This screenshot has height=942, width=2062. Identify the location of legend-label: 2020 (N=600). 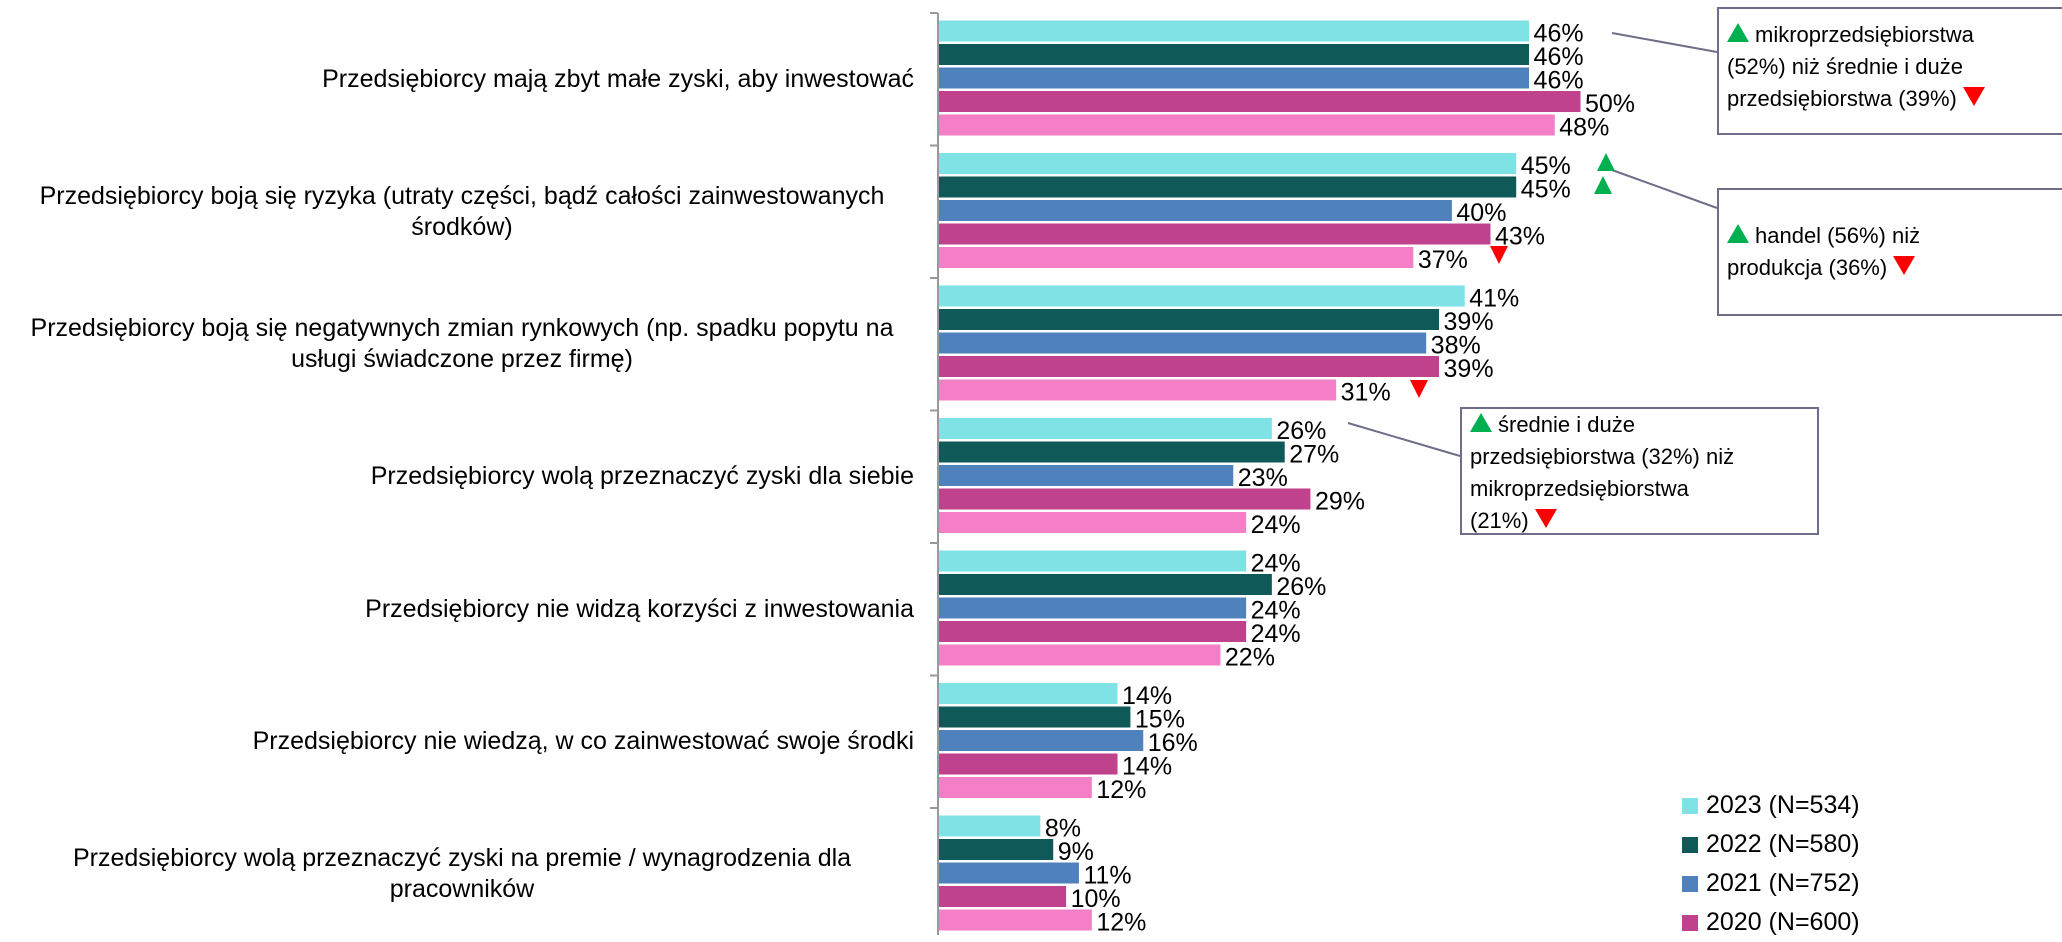
(1783, 922).